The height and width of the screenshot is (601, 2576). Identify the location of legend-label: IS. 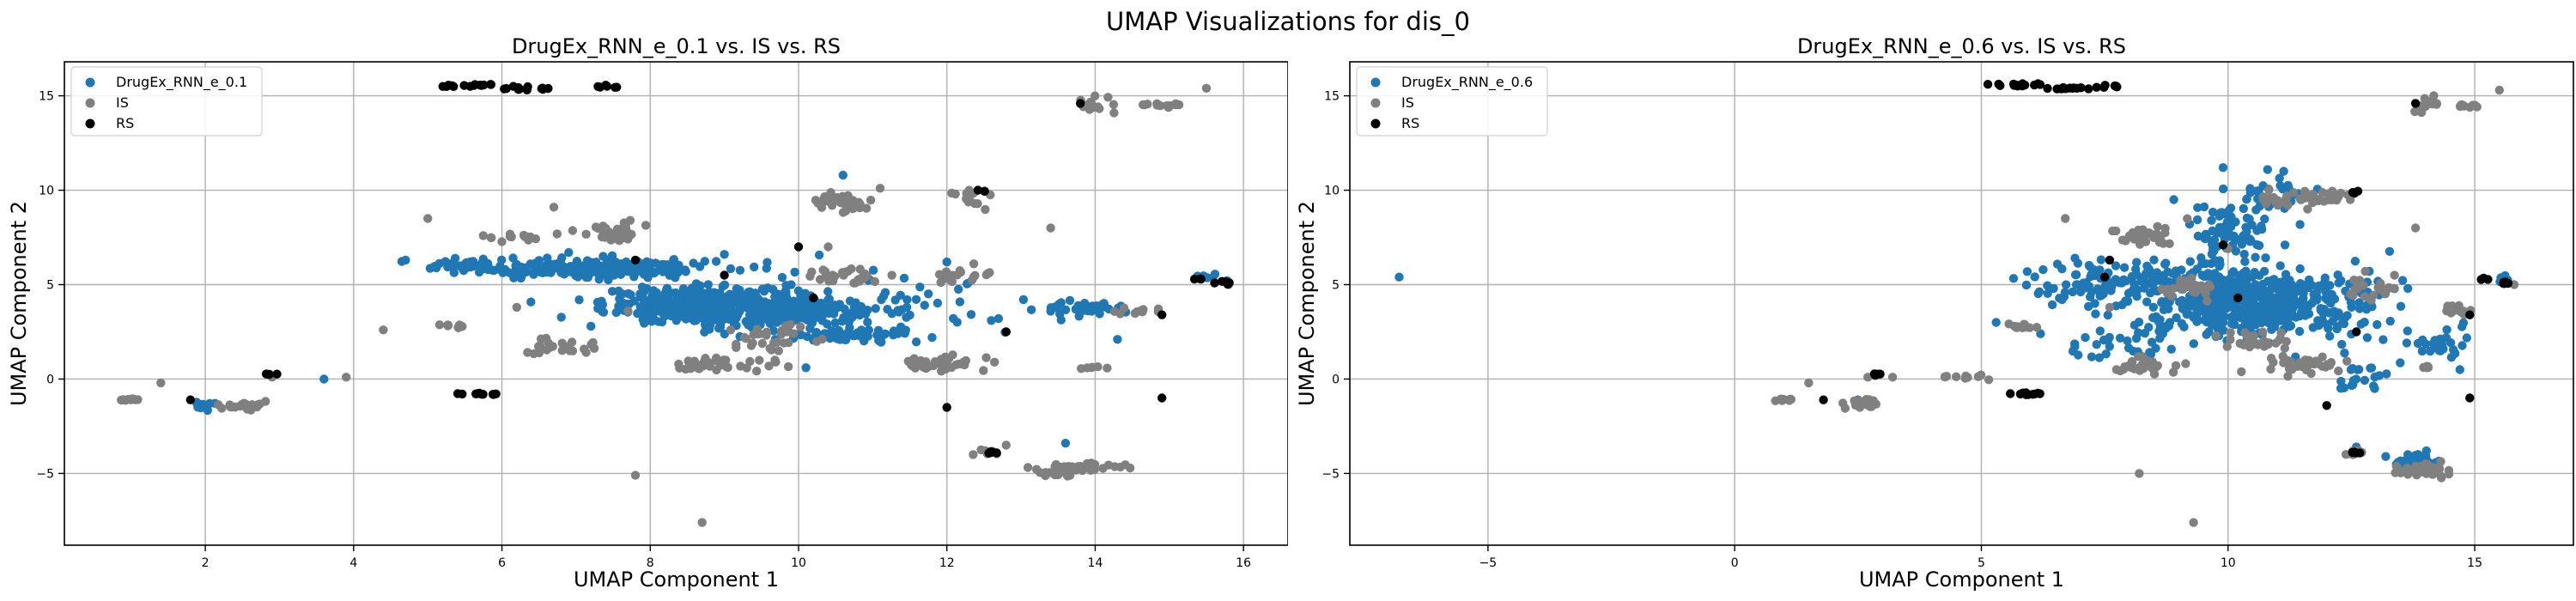
(1407, 103).